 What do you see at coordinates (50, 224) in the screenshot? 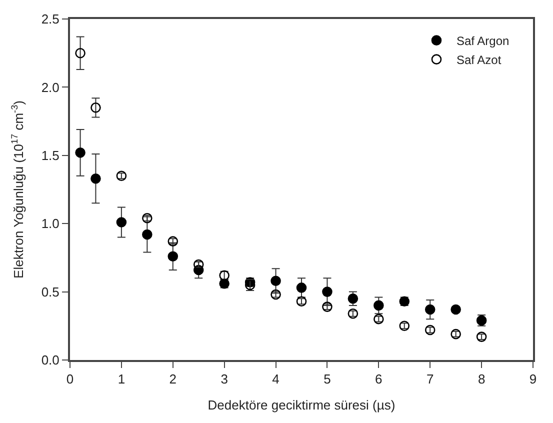
I see `y-tick-label: 1.0` at bounding box center [50, 224].